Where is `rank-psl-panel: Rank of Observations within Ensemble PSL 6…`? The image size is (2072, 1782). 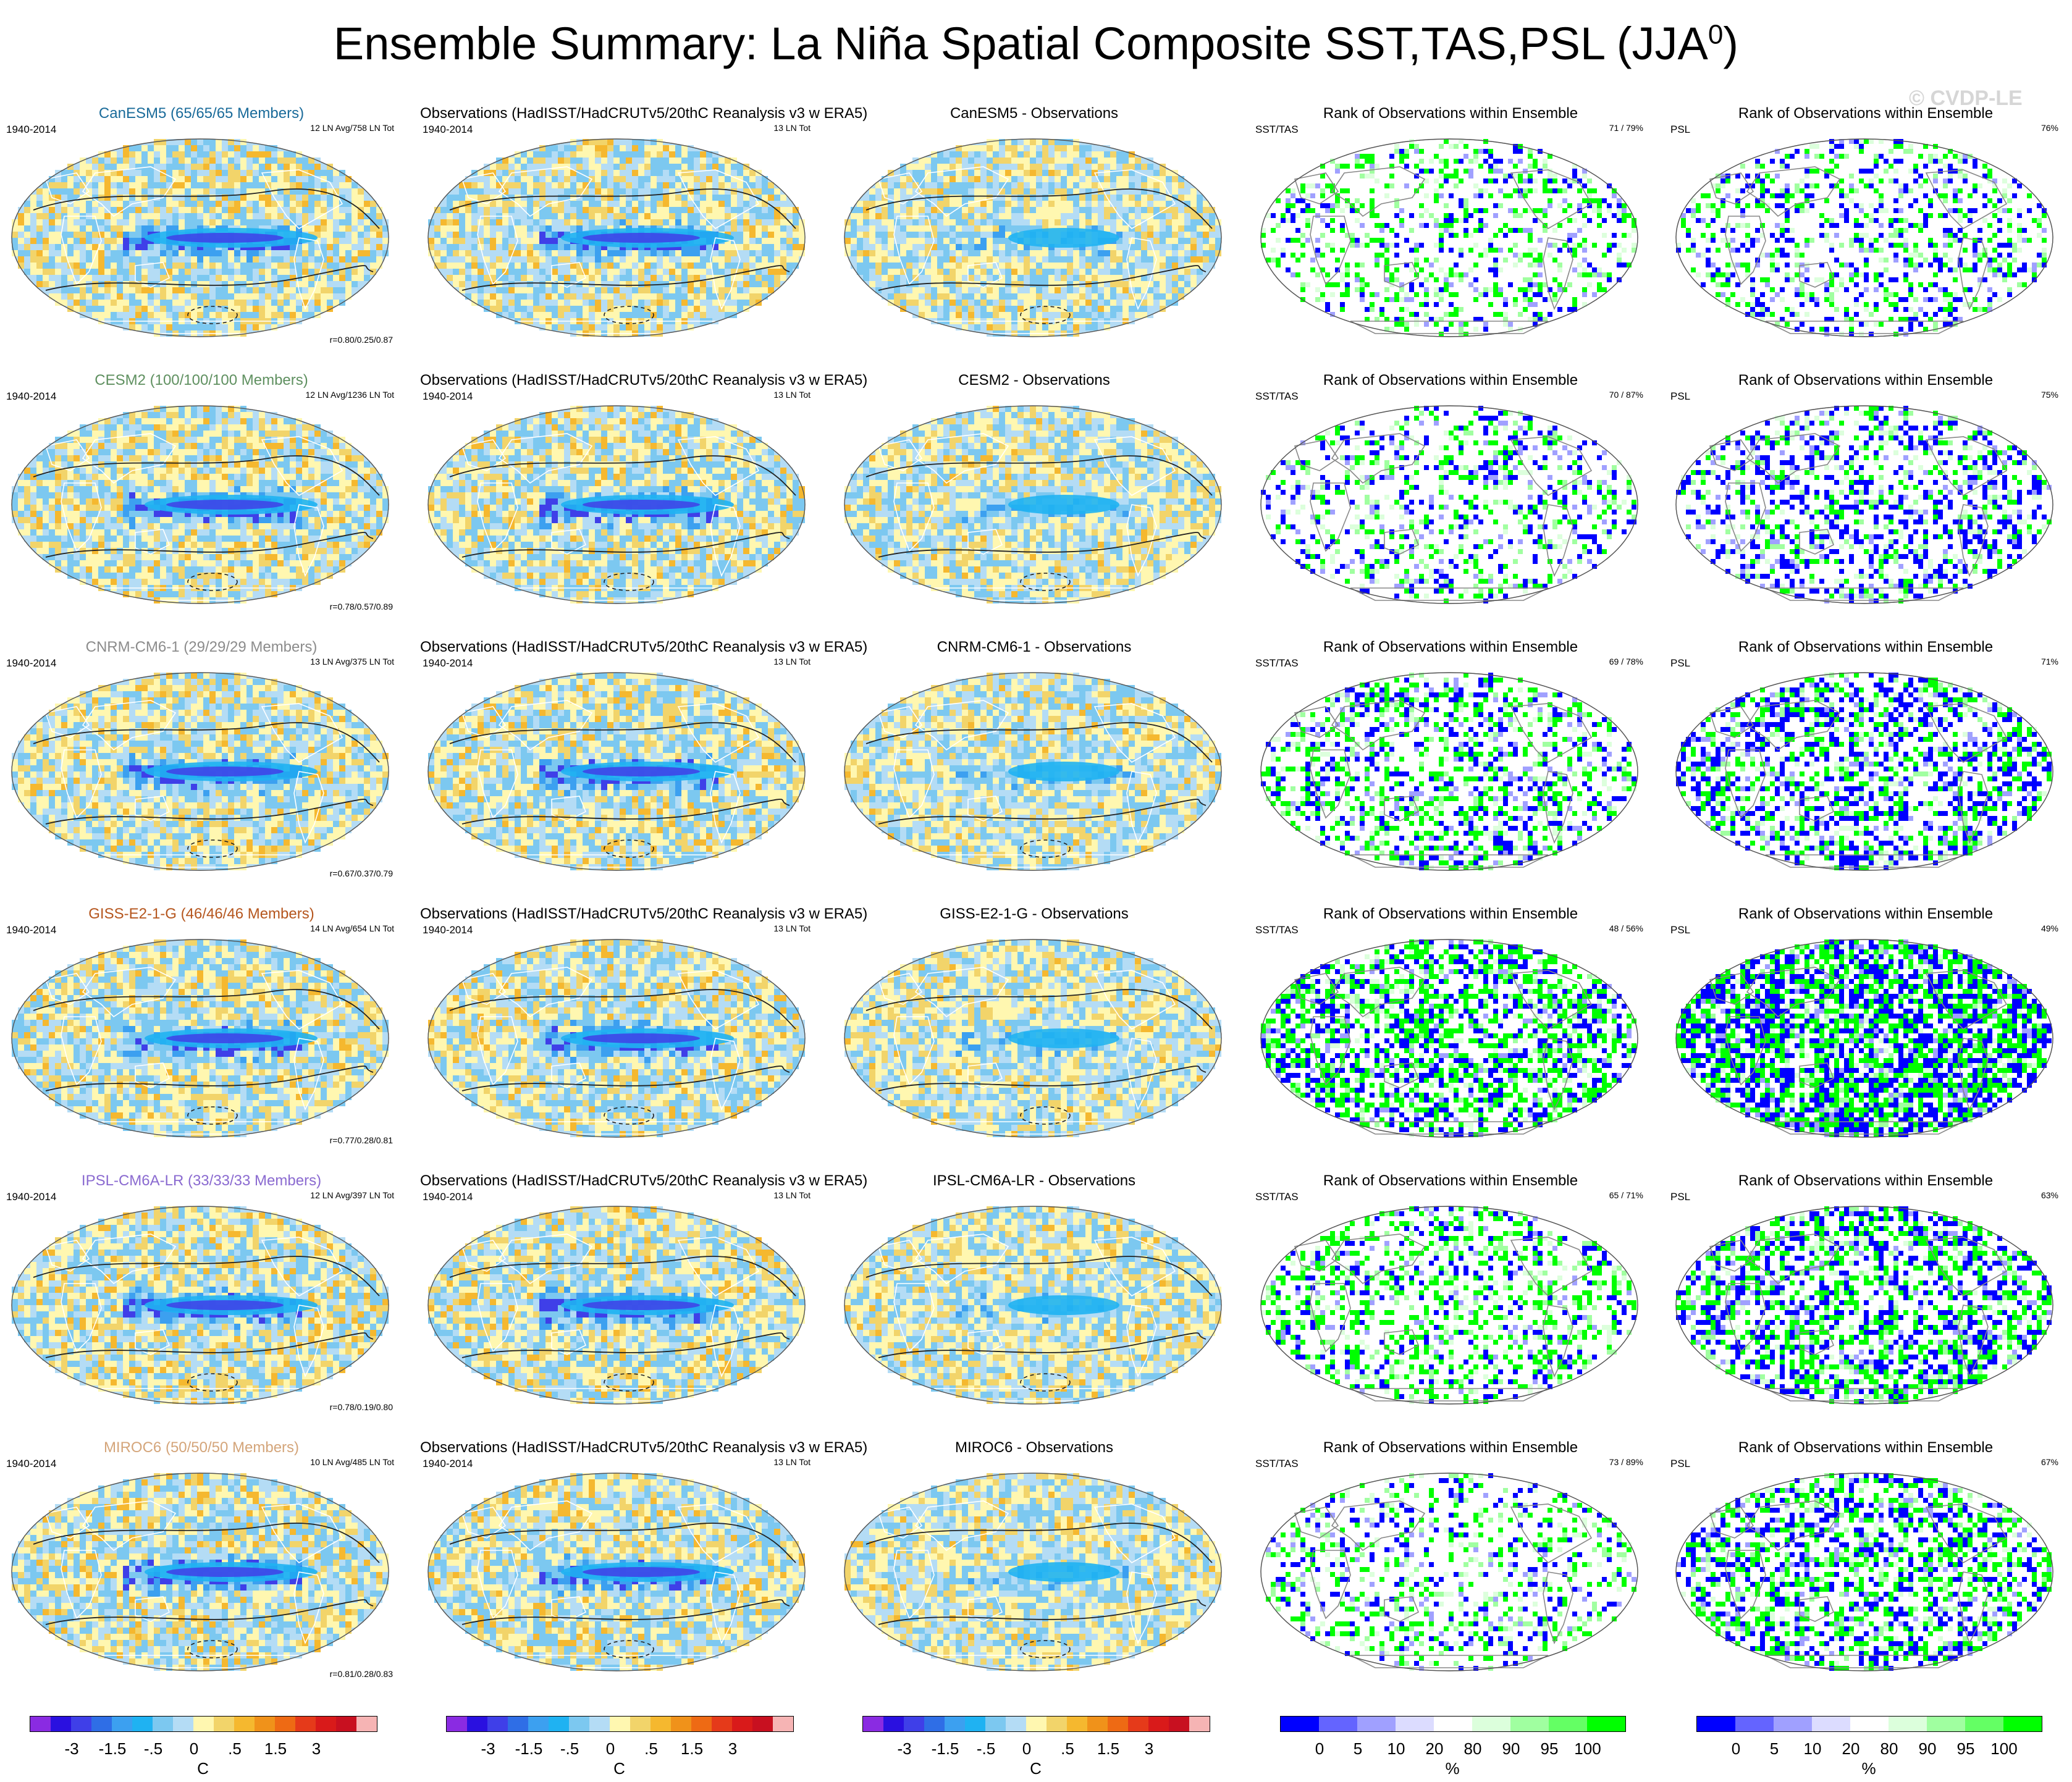 rank-psl-panel: Rank of Observations within Ensemble PSL 6… is located at coordinates (1866, 1305).